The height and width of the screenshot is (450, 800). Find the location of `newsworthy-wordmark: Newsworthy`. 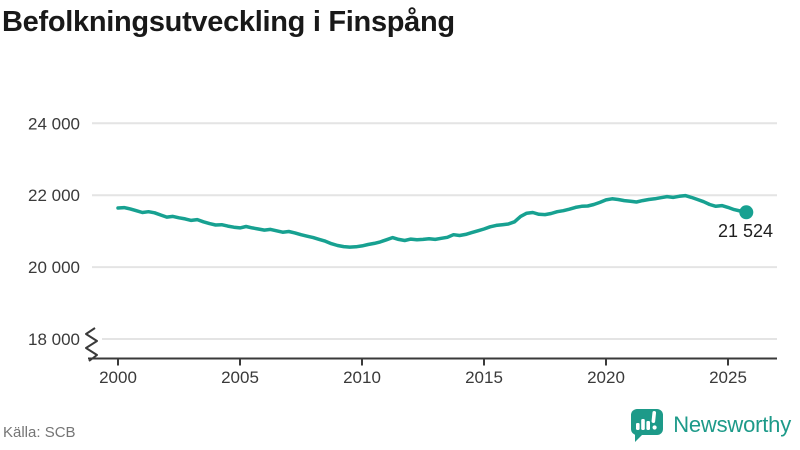

newsworthy-wordmark: Newsworthy is located at coordinates (732, 424).